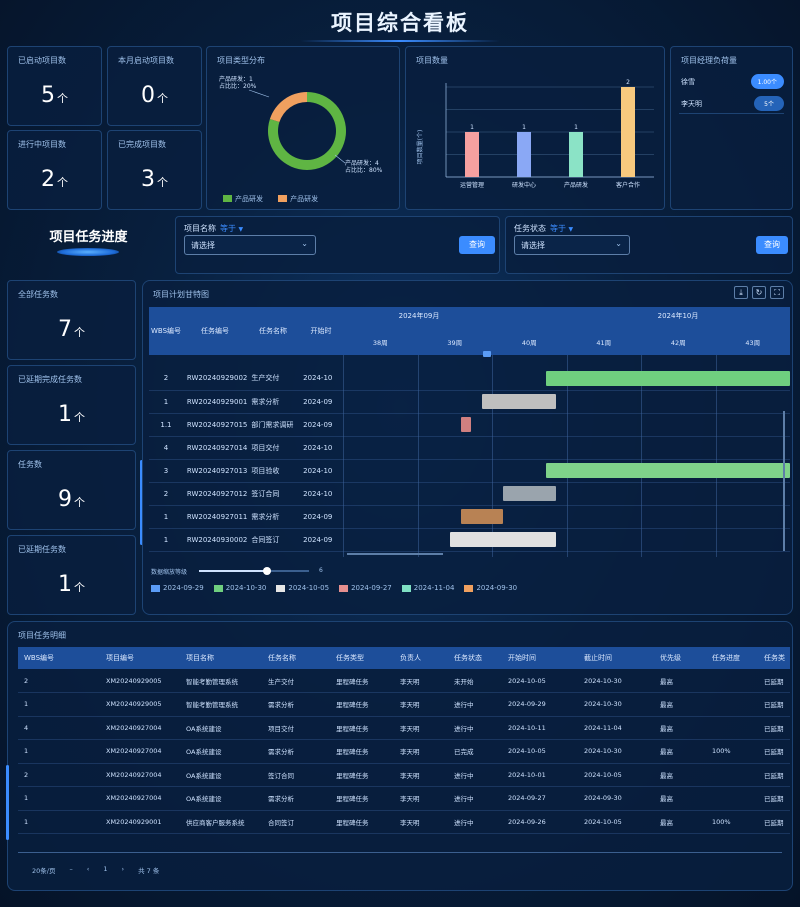 This screenshot has width=800, height=907. What do you see at coordinates (273, 540) in the screenshot?
I see `gantt-cell: 合同签订` at bounding box center [273, 540].